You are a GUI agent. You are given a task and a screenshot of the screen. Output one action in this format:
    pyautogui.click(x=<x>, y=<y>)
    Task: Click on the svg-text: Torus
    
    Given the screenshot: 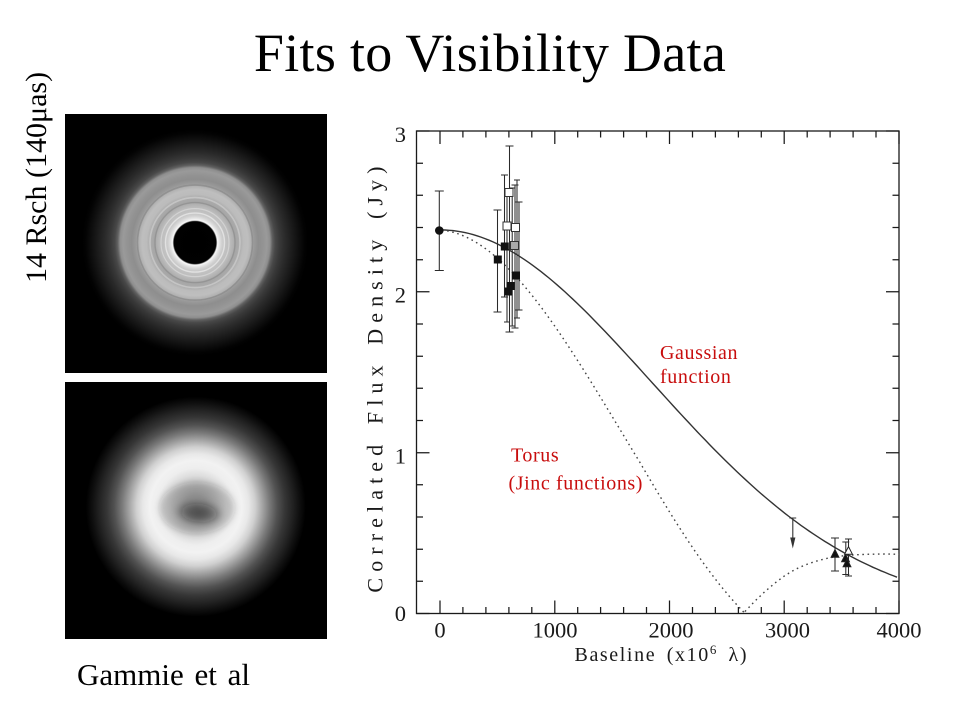 What is the action you would take?
    pyautogui.click(x=535, y=456)
    